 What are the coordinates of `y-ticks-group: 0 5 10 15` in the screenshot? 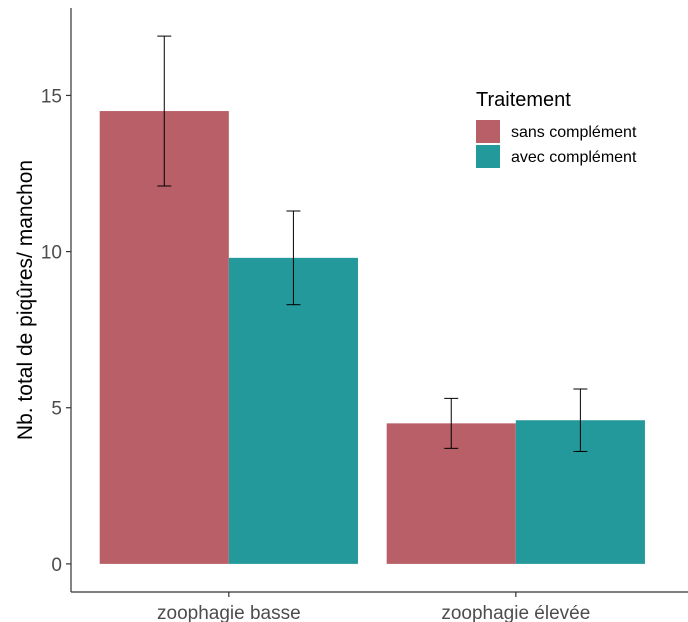 It's located at (56, 331).